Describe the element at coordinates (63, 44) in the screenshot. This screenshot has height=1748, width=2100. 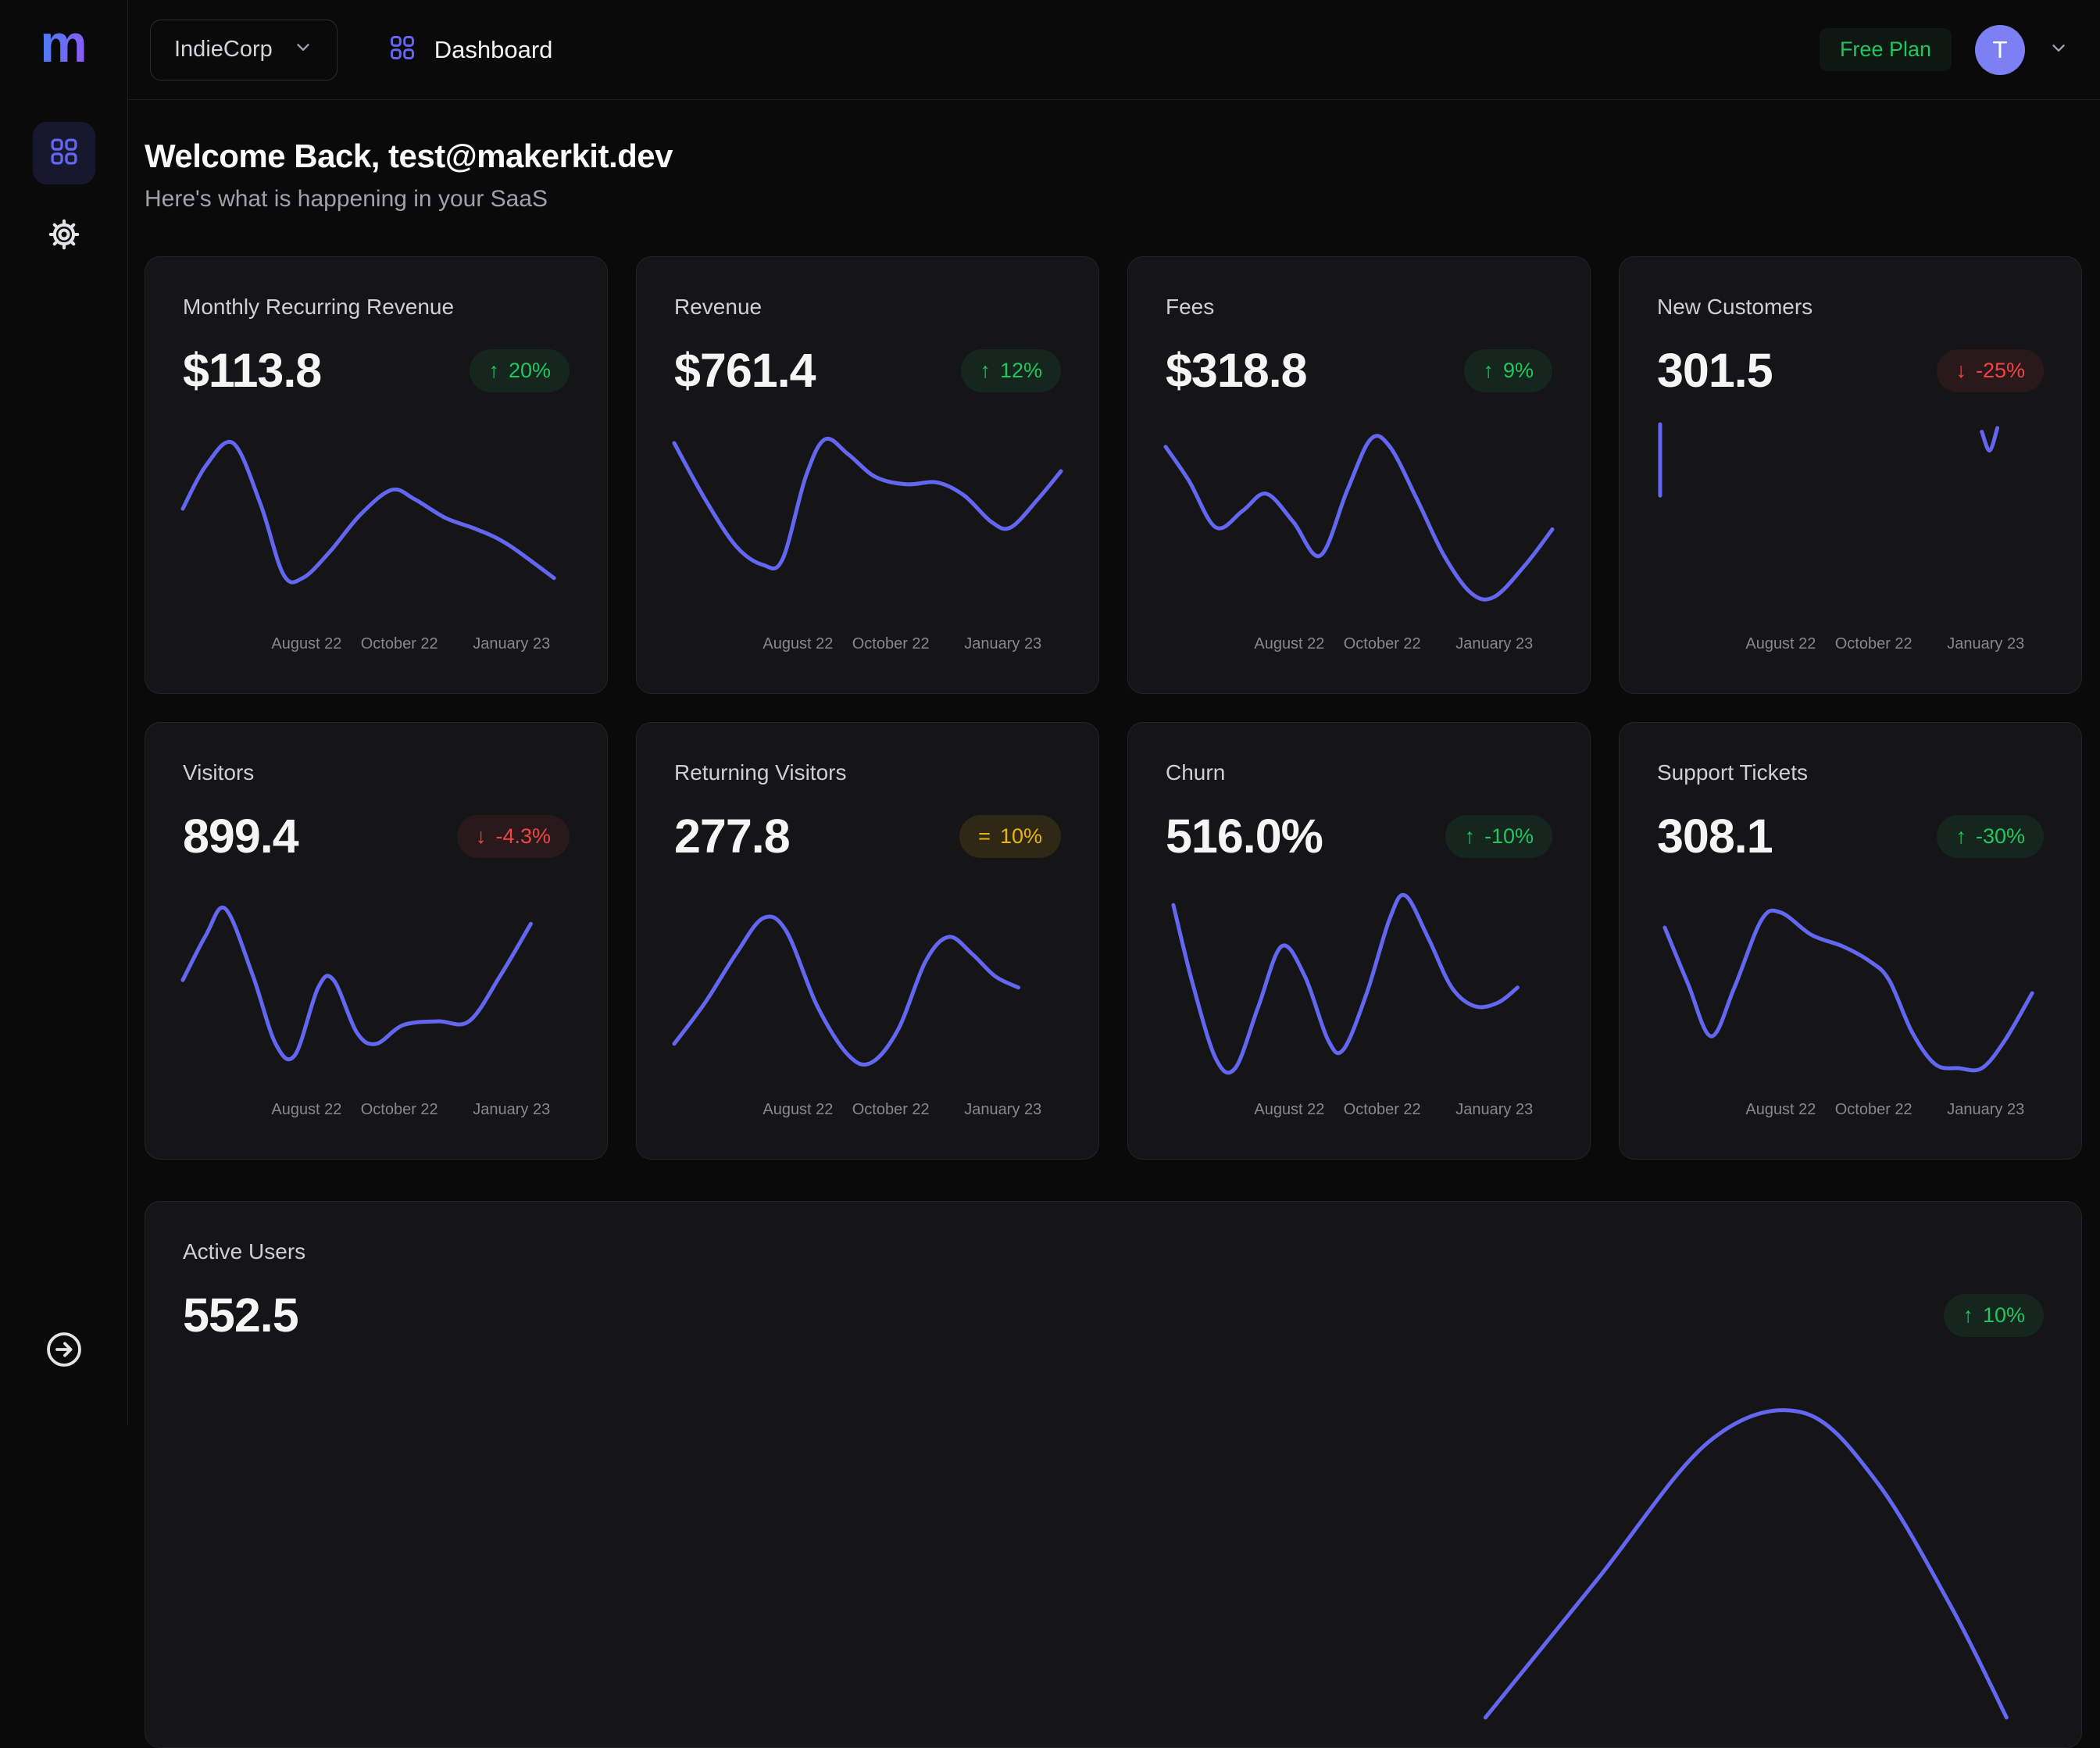
I see `brand-logo: m` at that location.